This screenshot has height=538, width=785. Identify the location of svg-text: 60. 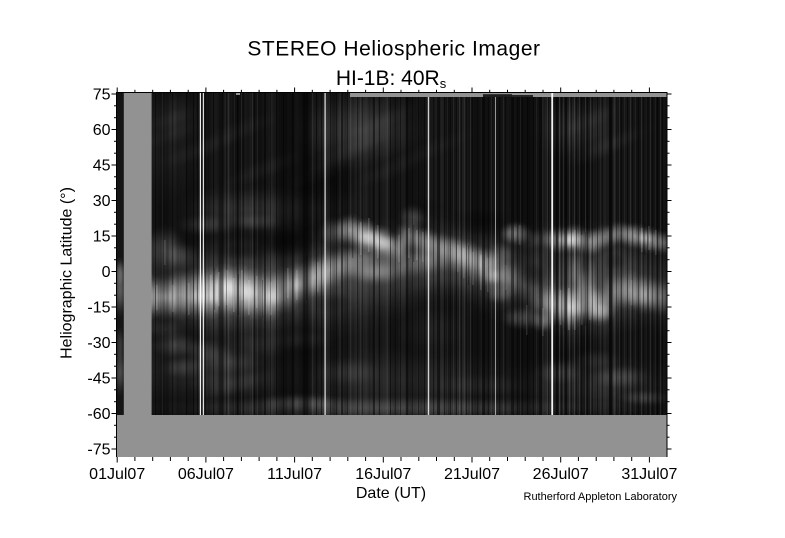
(102, 130).